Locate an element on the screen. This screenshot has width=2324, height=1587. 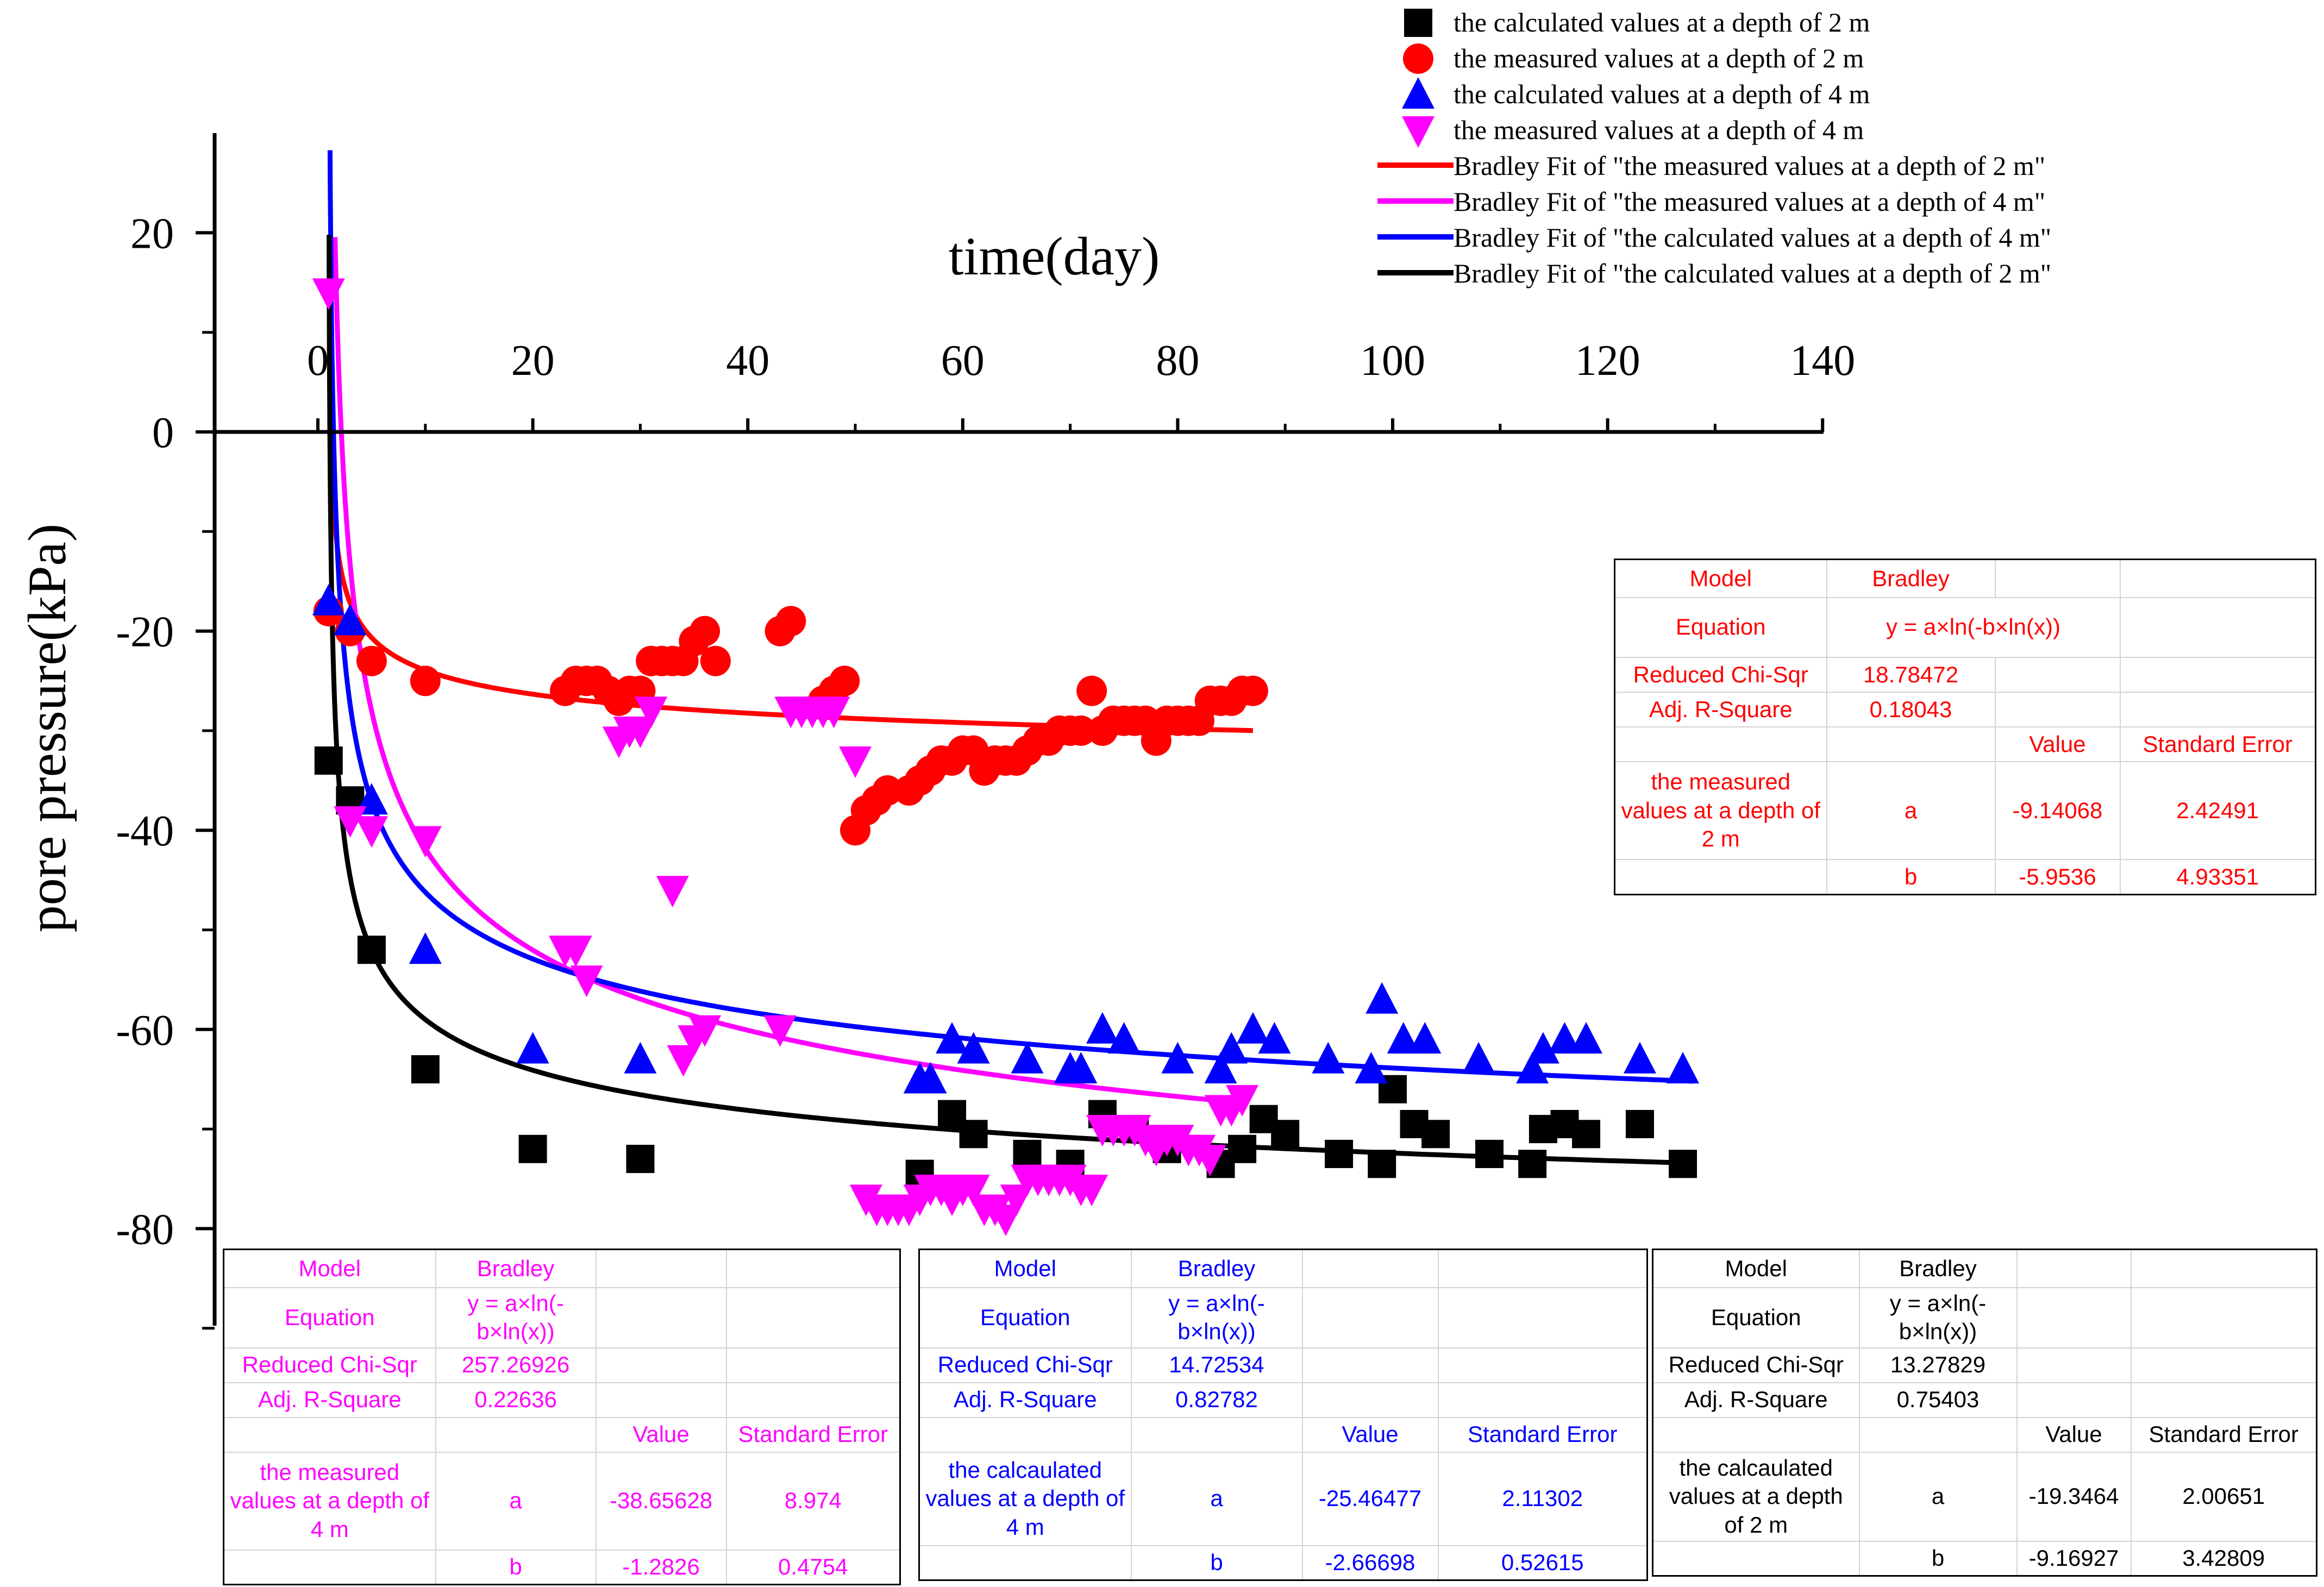
b-se: 4.93351 is located at coordinates (2217, 877).